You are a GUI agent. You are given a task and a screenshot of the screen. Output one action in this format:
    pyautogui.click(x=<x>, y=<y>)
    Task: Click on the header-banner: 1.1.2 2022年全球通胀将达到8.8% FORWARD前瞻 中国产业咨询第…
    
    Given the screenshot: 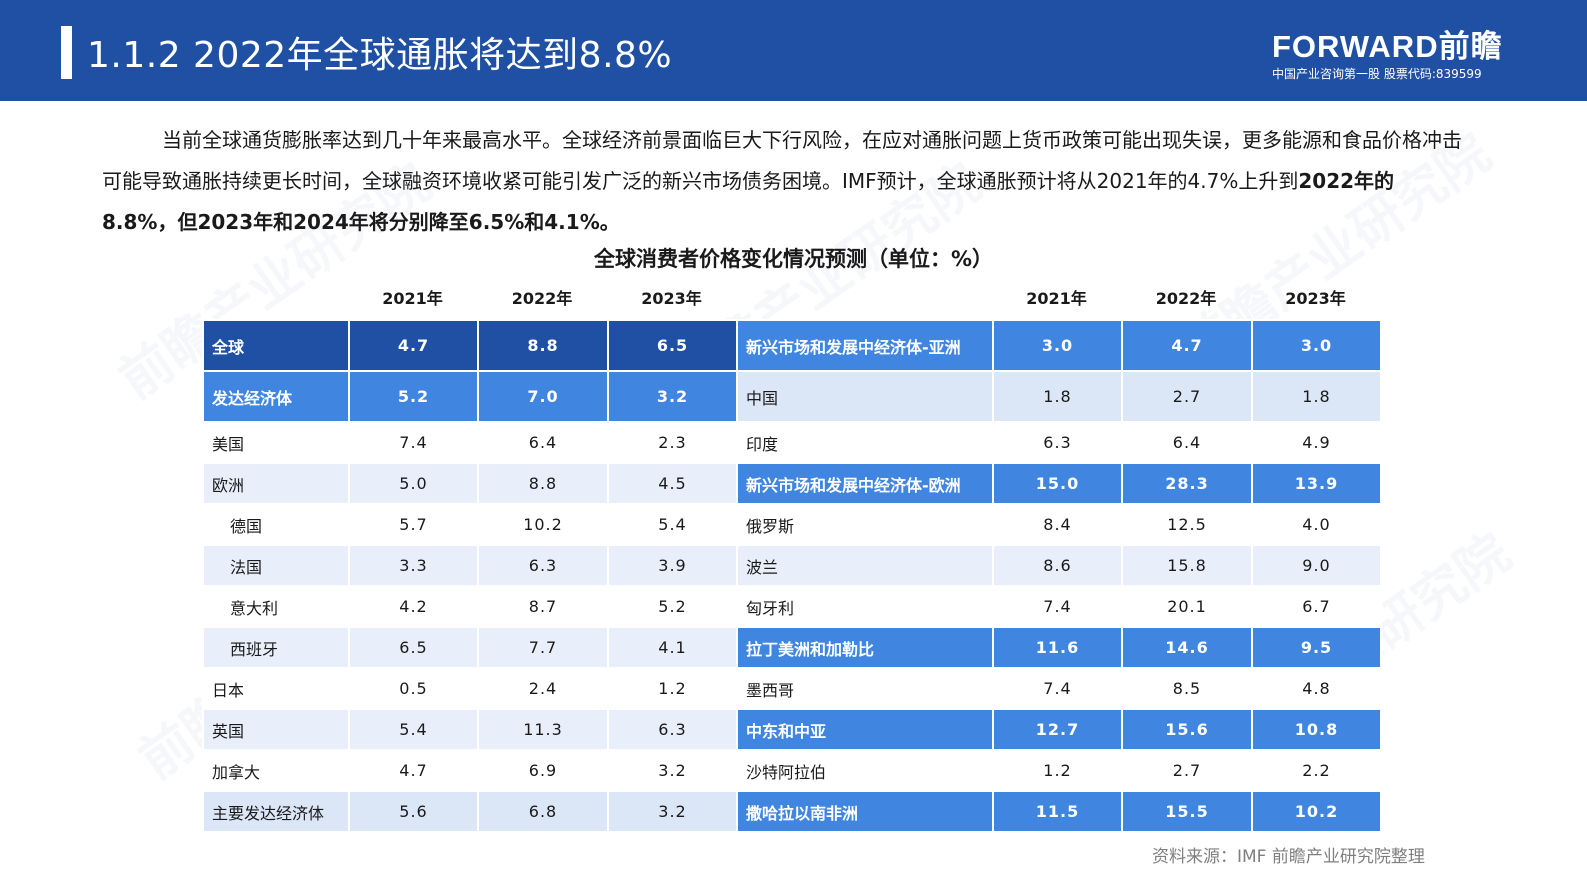 What is the action you would take?
    pyautogui.click(x=793, y=50)
    